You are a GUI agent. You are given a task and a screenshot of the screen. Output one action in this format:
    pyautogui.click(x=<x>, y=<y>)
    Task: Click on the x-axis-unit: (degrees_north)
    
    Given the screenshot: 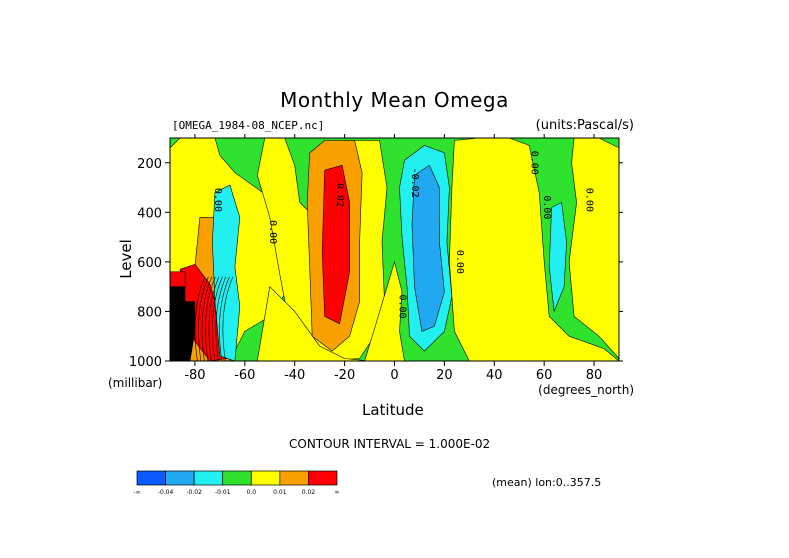 What is the action you would take?
    pyautogui.click(x=586, y=390)
    